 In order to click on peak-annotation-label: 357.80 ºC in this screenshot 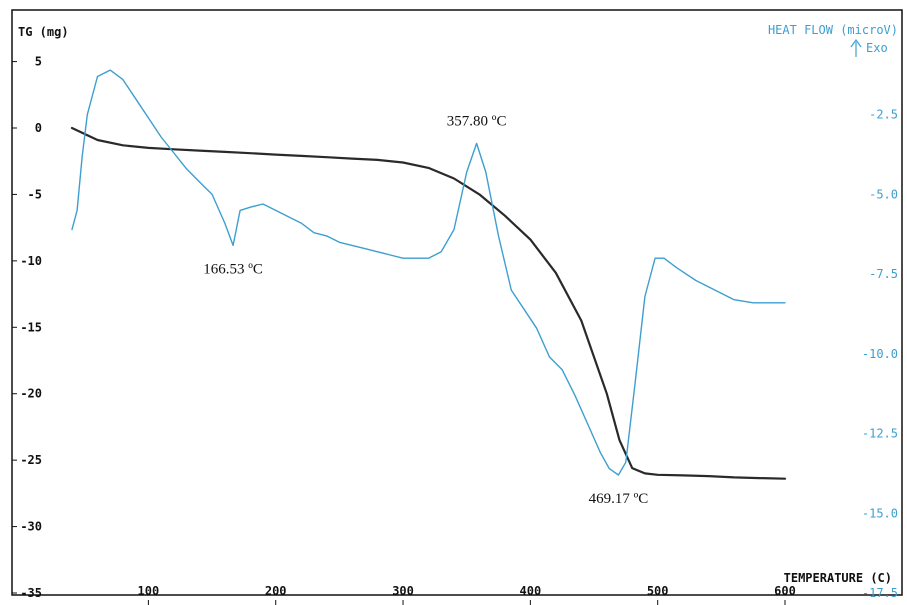, I will do `click(477, 121)`.